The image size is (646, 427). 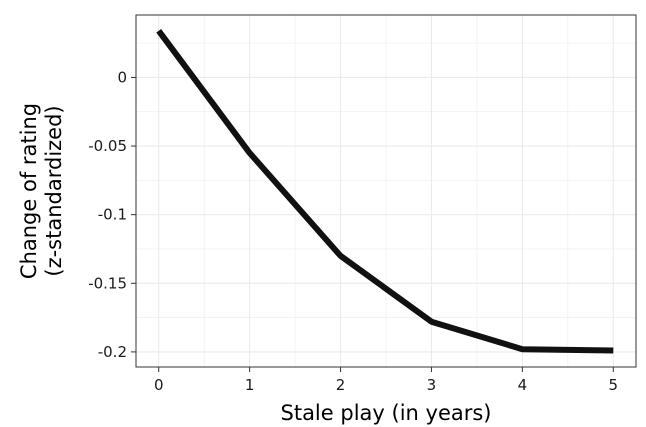 What do you see at coordinates (122, 77) in the screenshot?
I see `y-tick-label: 0` at bounding box center [122, 77].